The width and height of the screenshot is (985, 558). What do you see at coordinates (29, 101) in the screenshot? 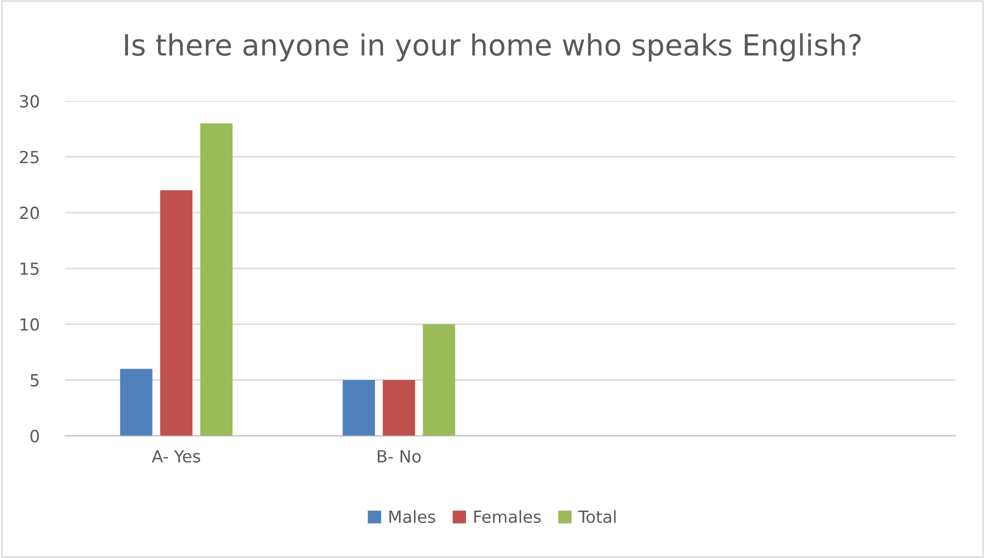
I see `y-tick-label: 30` at bounding box center [29, 101].